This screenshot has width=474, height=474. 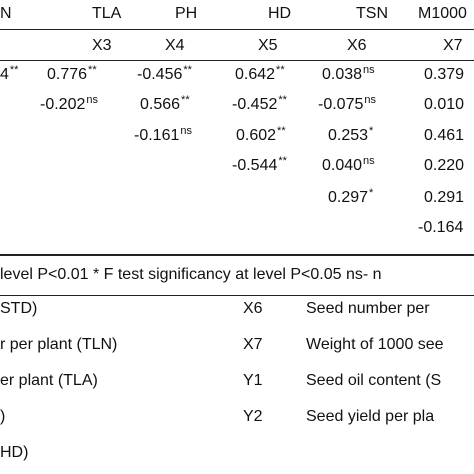 What do you see at coordinates (14, 452) in the screenshot?
I see `legend-left-5: HD)` at bounding box center [14, 452].